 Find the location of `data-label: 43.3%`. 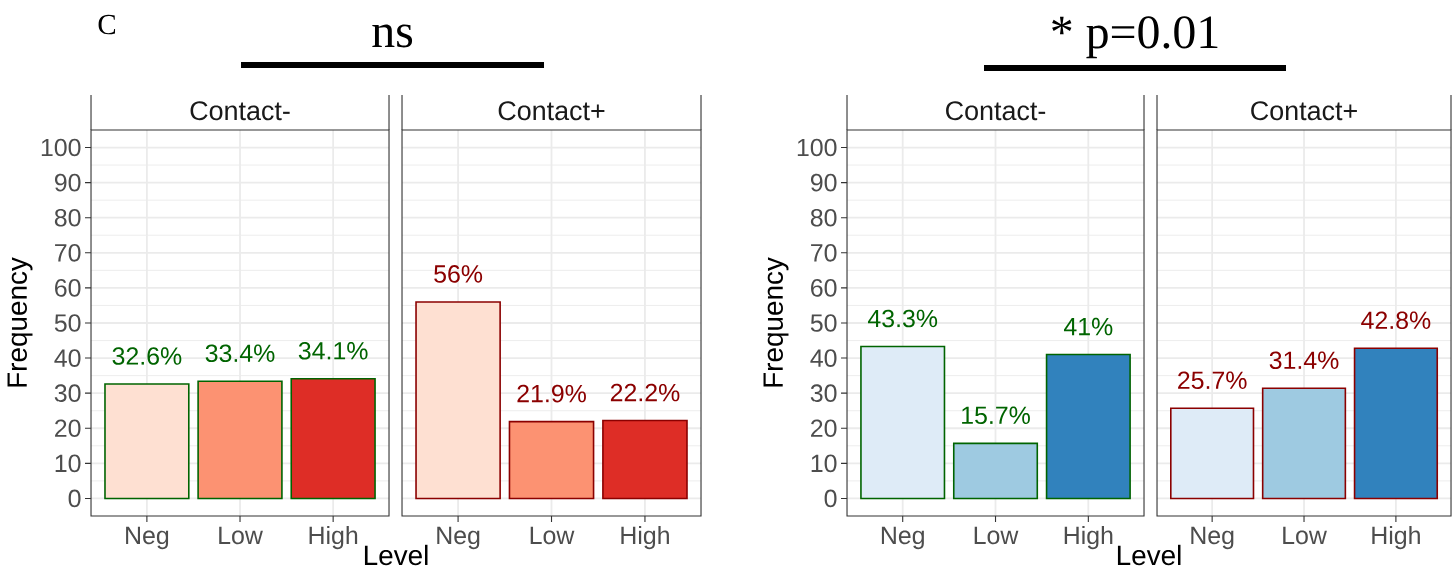

data-label: 43.3% is located at coordinates (902, 318).